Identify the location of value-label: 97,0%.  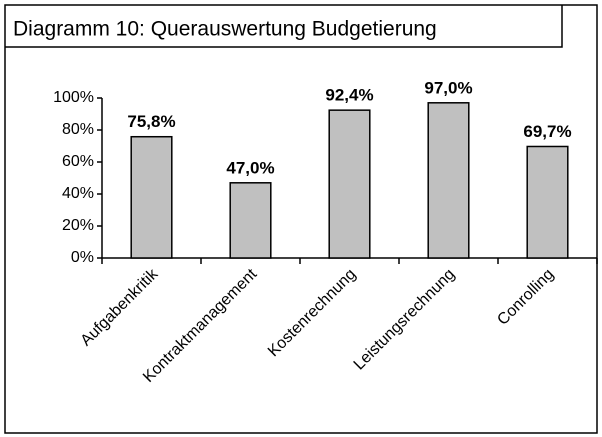
(448, 87).